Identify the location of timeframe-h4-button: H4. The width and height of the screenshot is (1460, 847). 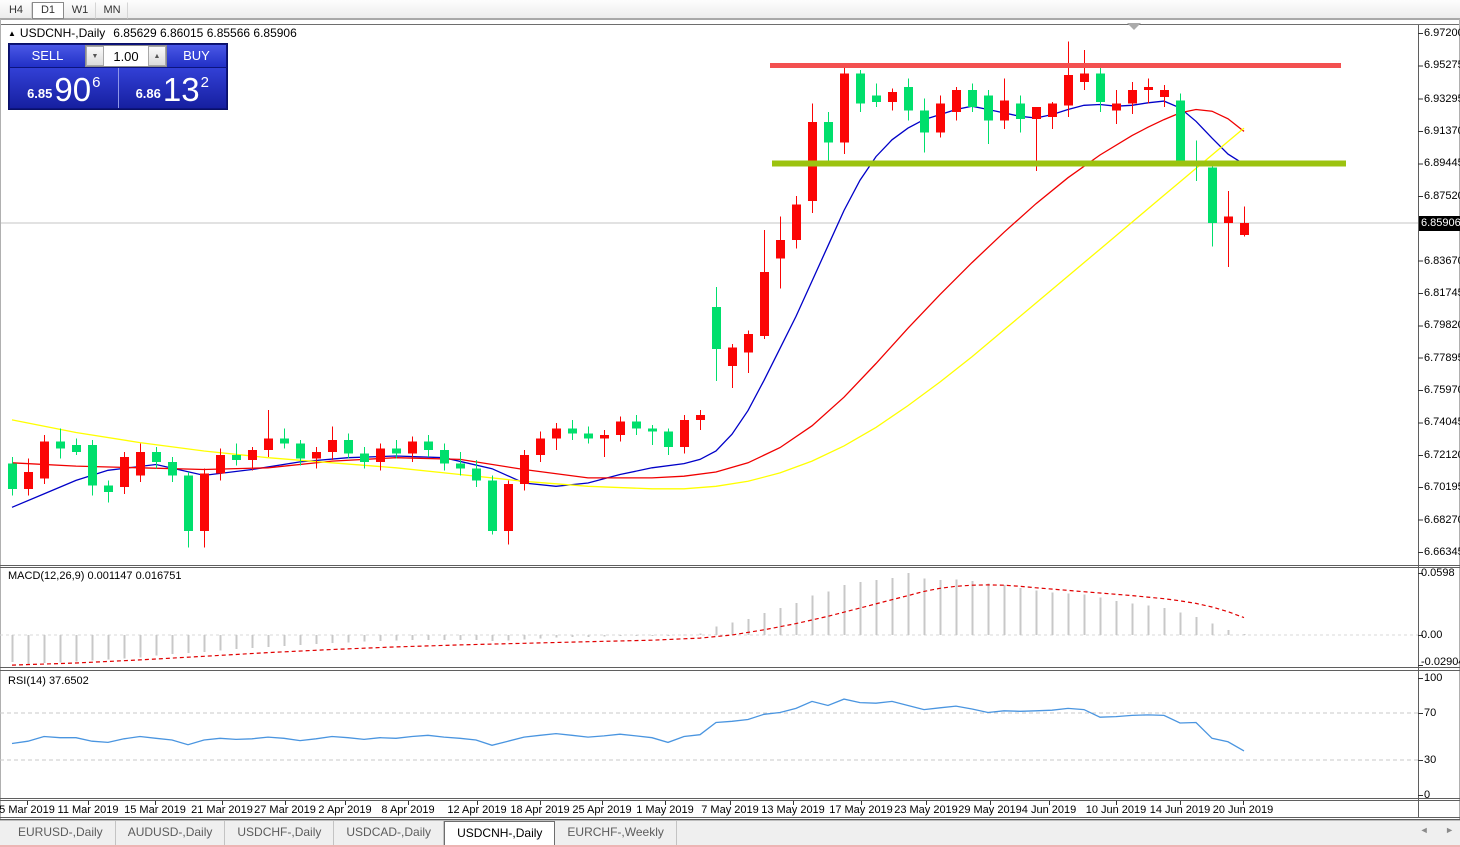
(16, 10).